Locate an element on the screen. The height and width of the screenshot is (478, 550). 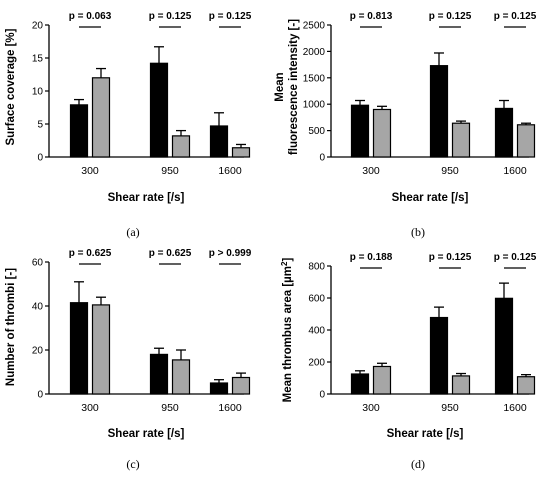
y-axis-label: Mean thrombus area [µm2] is located at coordinates (287, 330).